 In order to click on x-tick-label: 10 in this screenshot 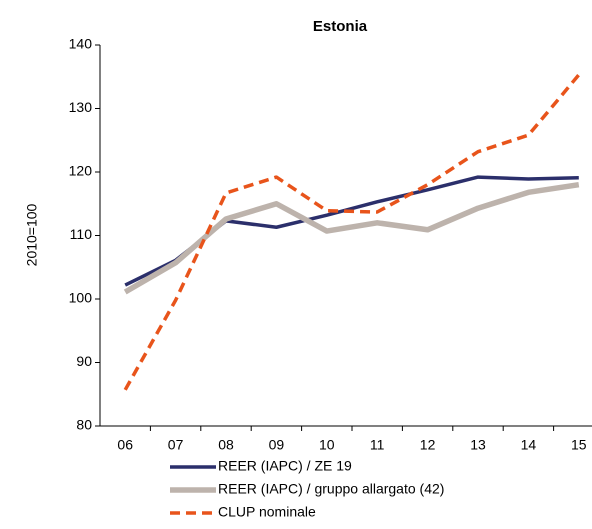, I will do `click(327, 445)`.